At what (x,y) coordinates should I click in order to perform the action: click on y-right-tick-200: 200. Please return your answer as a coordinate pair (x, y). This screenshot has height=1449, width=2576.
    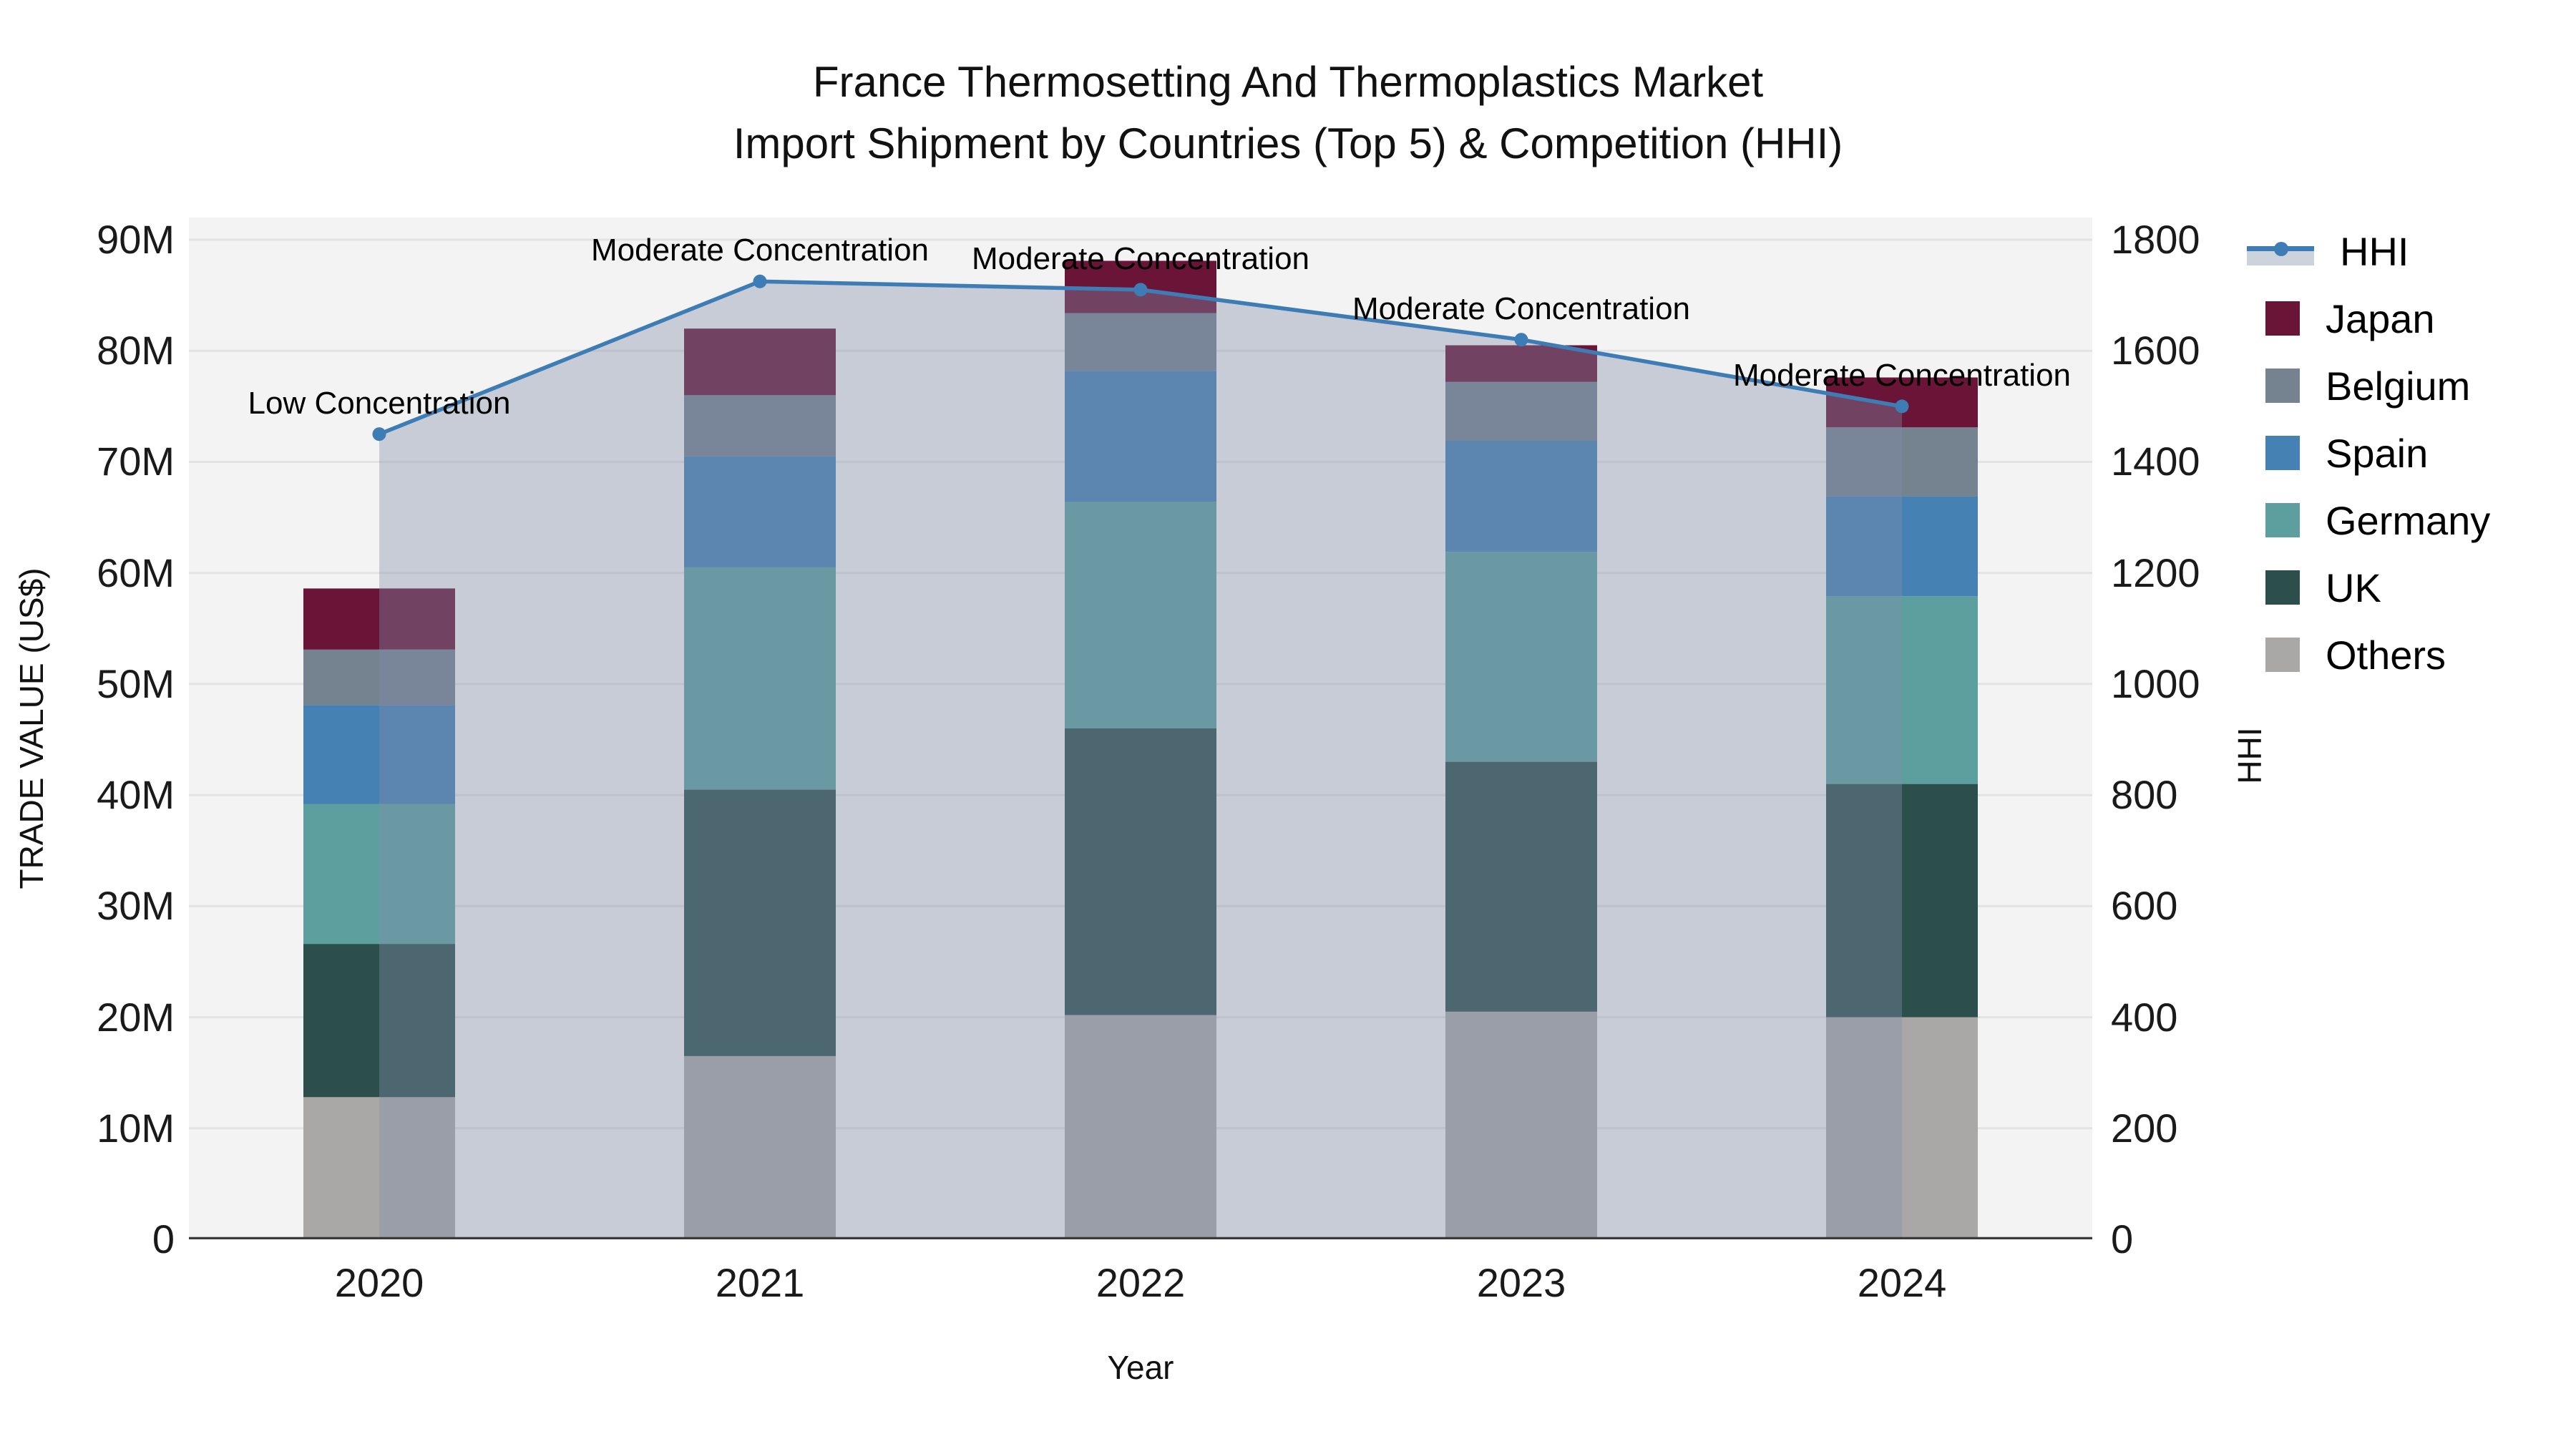
    Looking at the image, I should click on (2144, 1128).